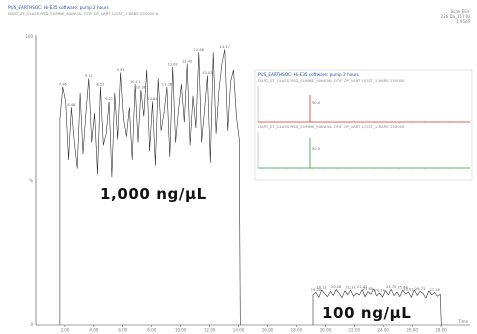 The height and width of the screenshot is (334, 477). I want to click on peak-label: 27.18, so click(434, 290).